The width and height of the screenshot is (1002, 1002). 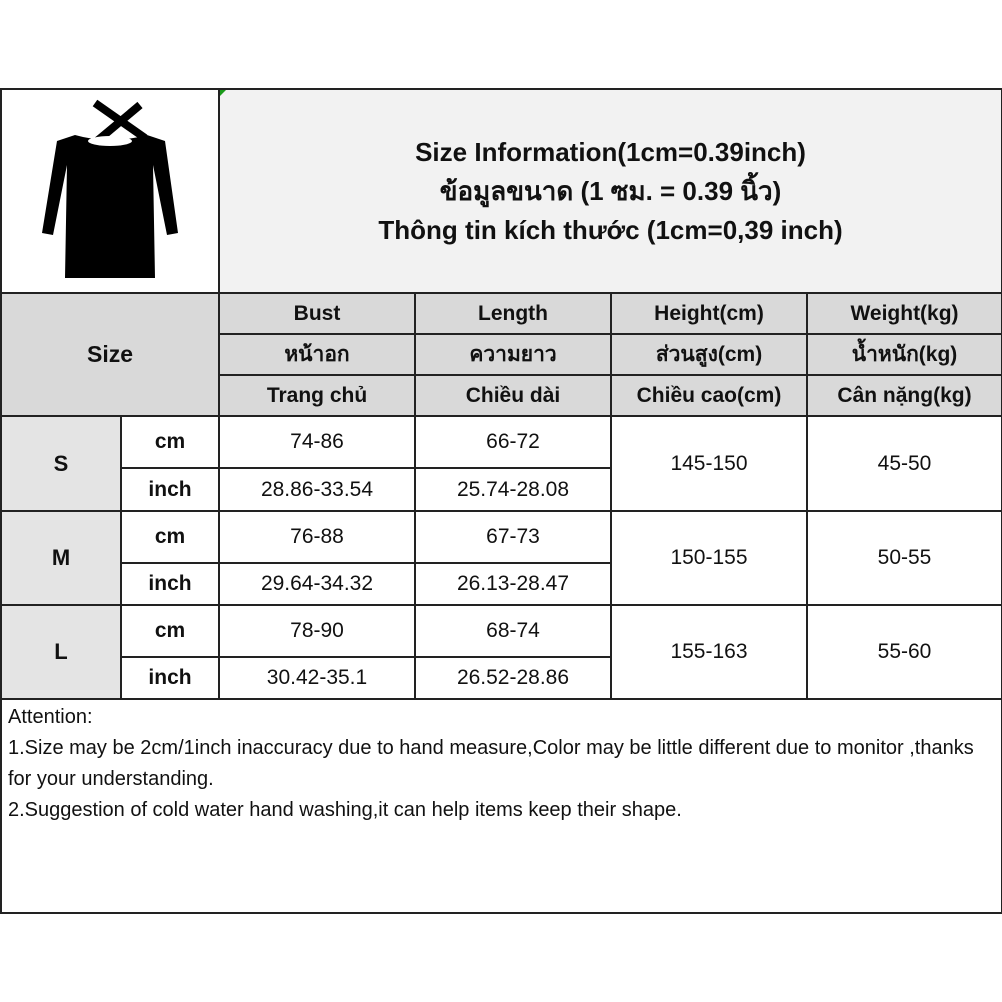 I want to click on weight-header-en: Weight(kg), so click(x=903, y=313).